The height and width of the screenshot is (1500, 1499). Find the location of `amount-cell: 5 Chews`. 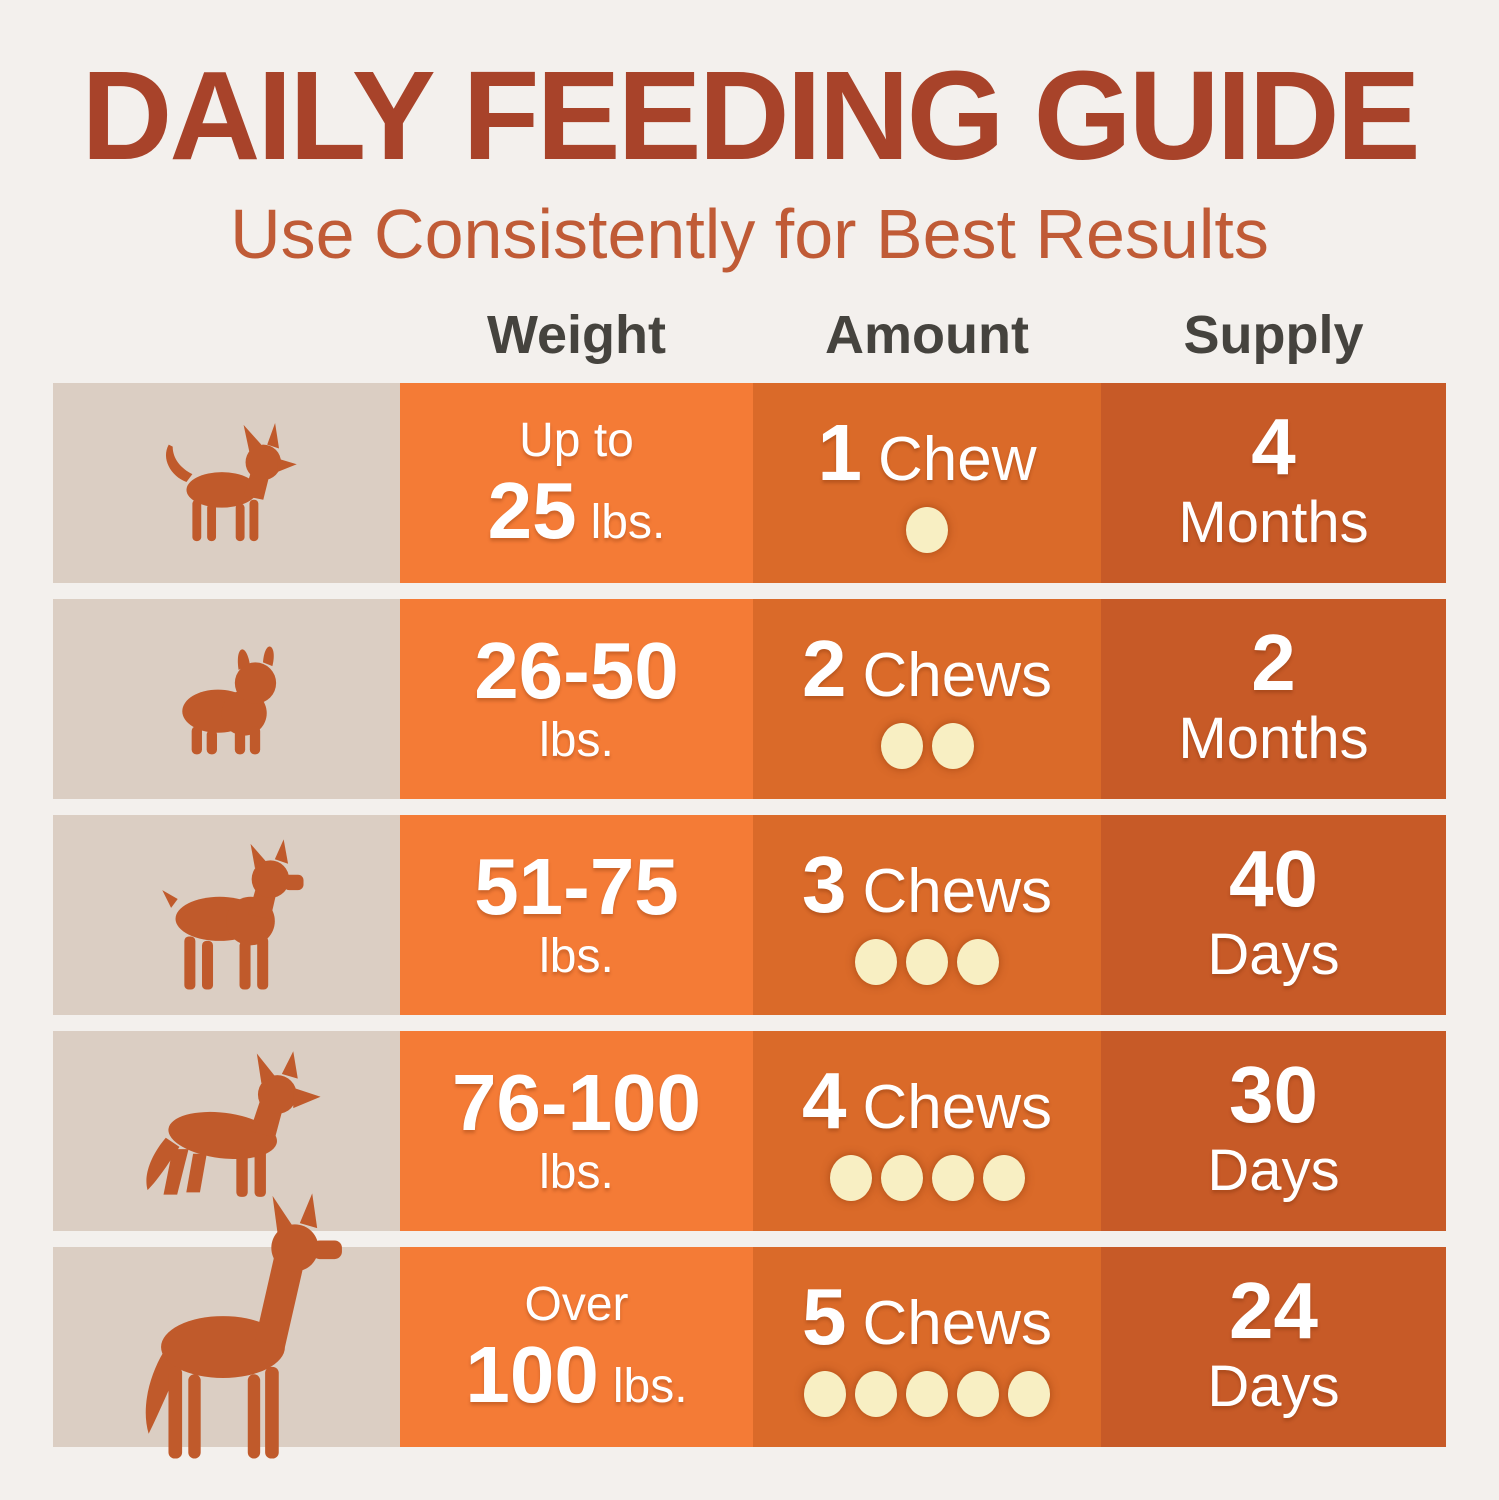

amount-cell: 5 Chews is located at coordinates (927, 1347).